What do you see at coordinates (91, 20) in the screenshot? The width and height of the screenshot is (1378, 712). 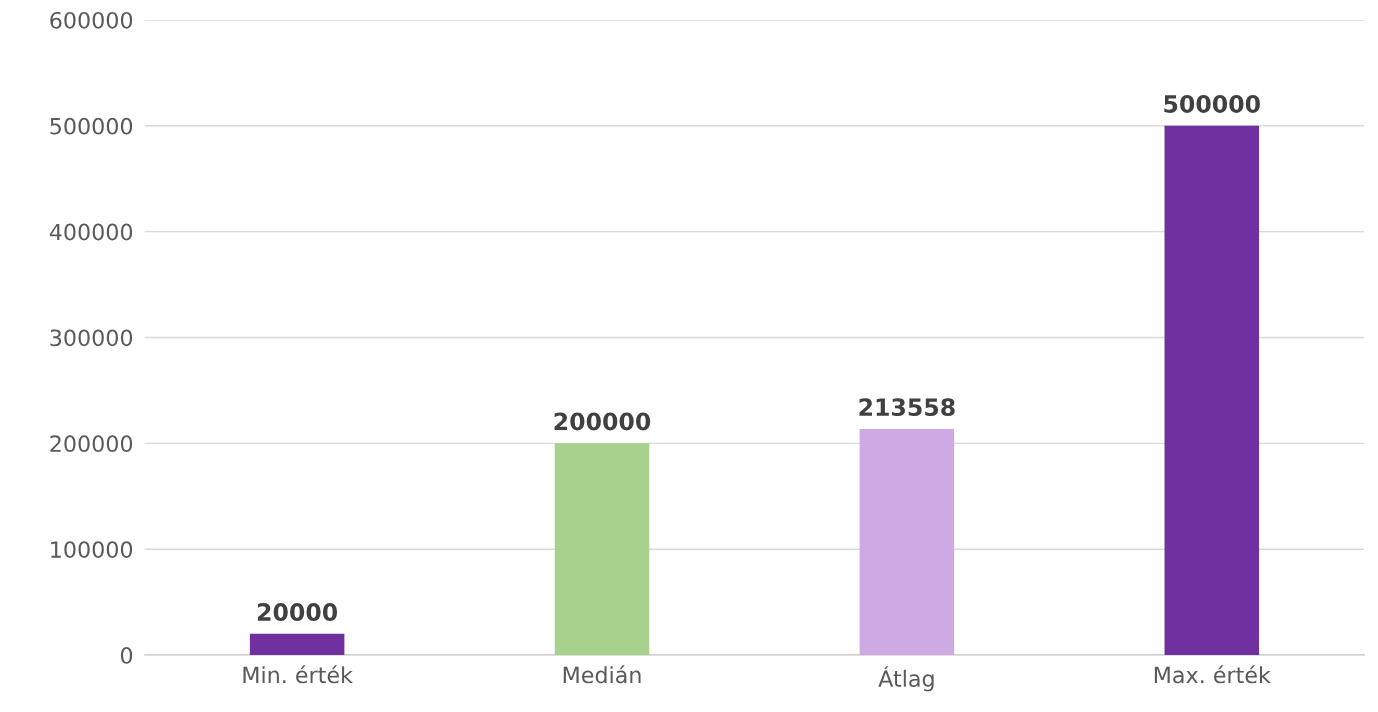 I see `y-tick-label: 600000` at bounding box center [91, 20].